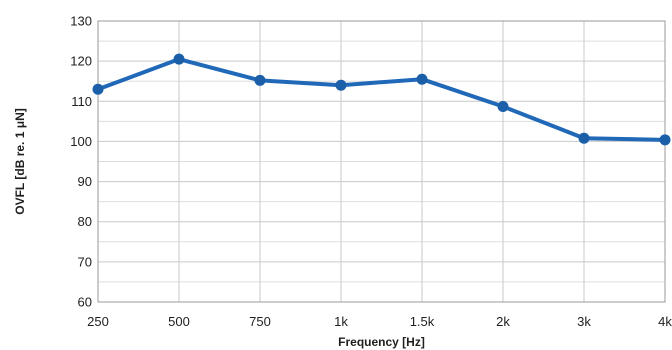 The image size is (672, 350). I want to click on x-axis-title: Frequency [Hz], so click(381, 342).